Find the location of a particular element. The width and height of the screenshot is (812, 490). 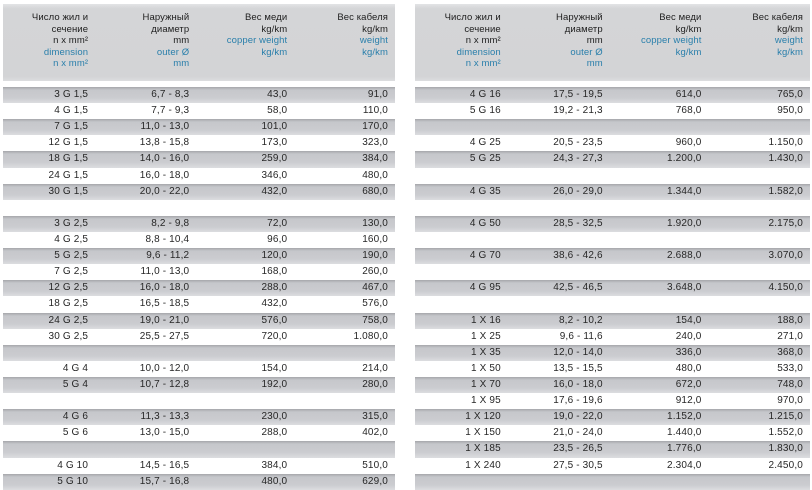

table-cell: 576,0 is located at coordinates (375, 304).